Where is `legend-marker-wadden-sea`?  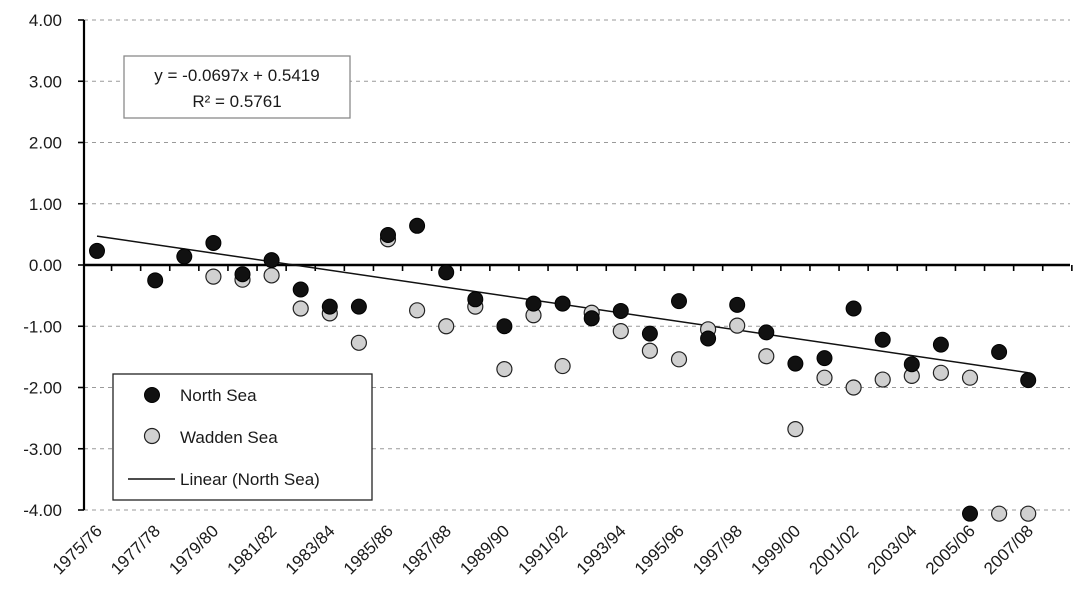 legend-marker-wadden-sea is located at coordinates (152, 436).